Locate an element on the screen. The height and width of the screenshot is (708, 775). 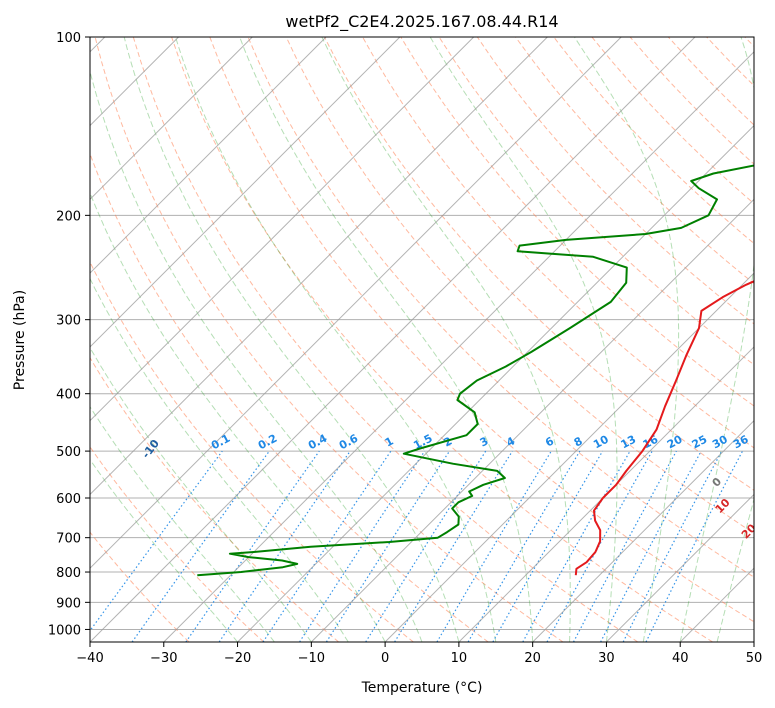
chart-title: wetPf2_C2E4.2025.167.08.44.R14 is located at coordinates (421, 22).